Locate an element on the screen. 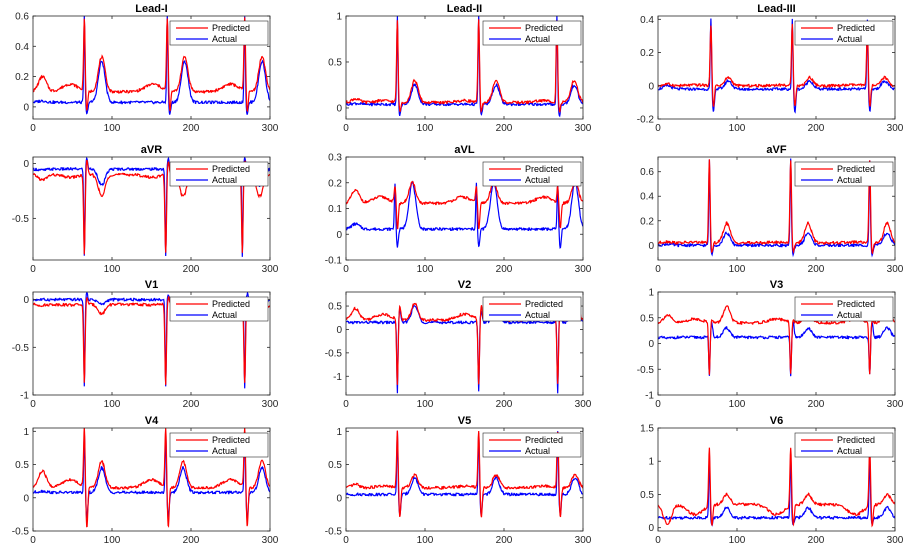 Image resolution: width=912 pixels, height=543 pixels. y-tick-label: 0.6 is located at coordinates (647, 172).